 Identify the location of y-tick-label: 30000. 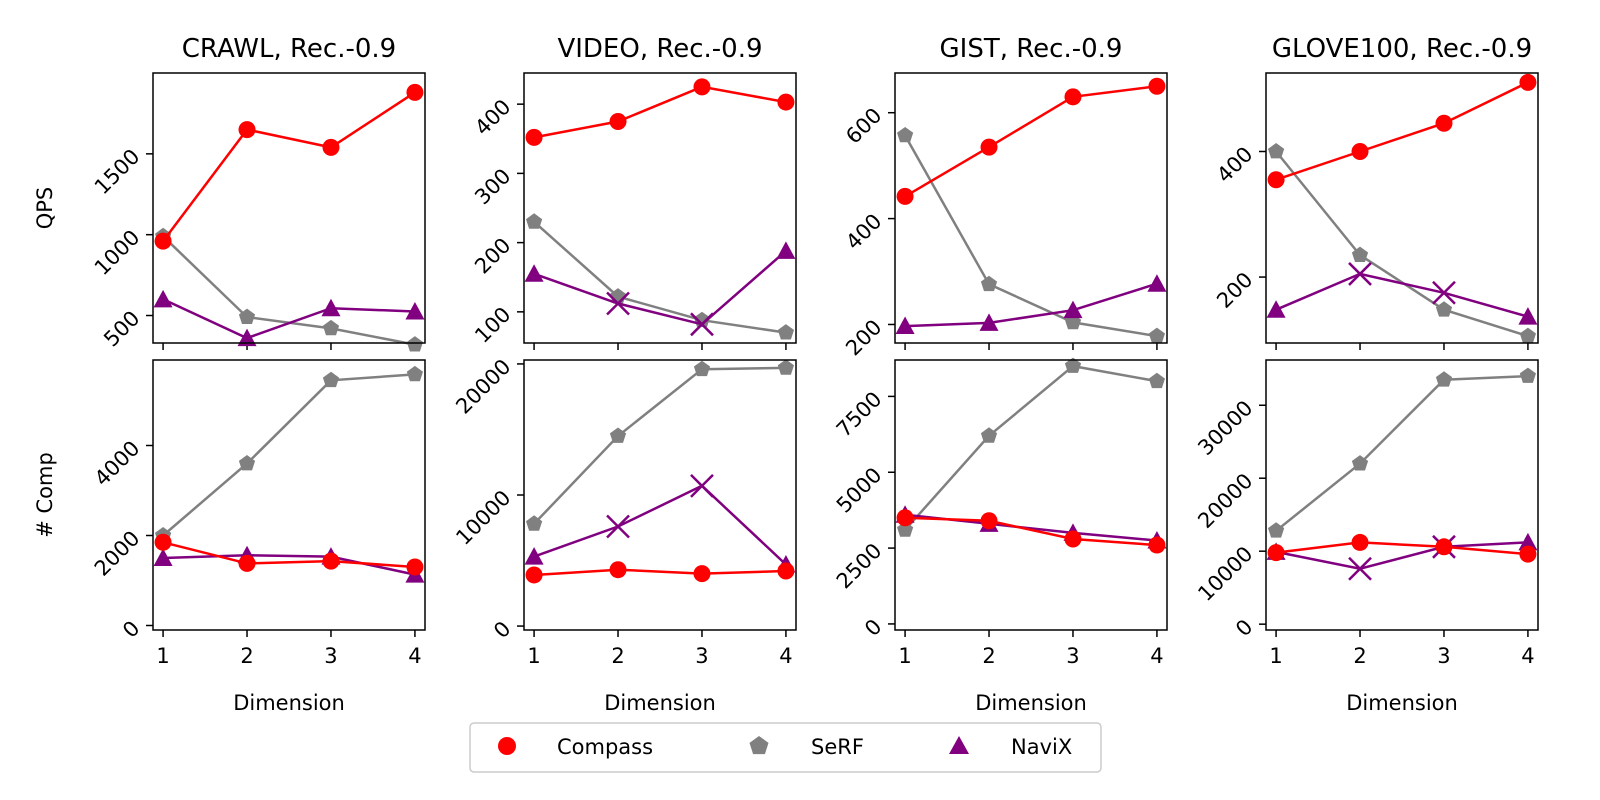
(1225, 428).